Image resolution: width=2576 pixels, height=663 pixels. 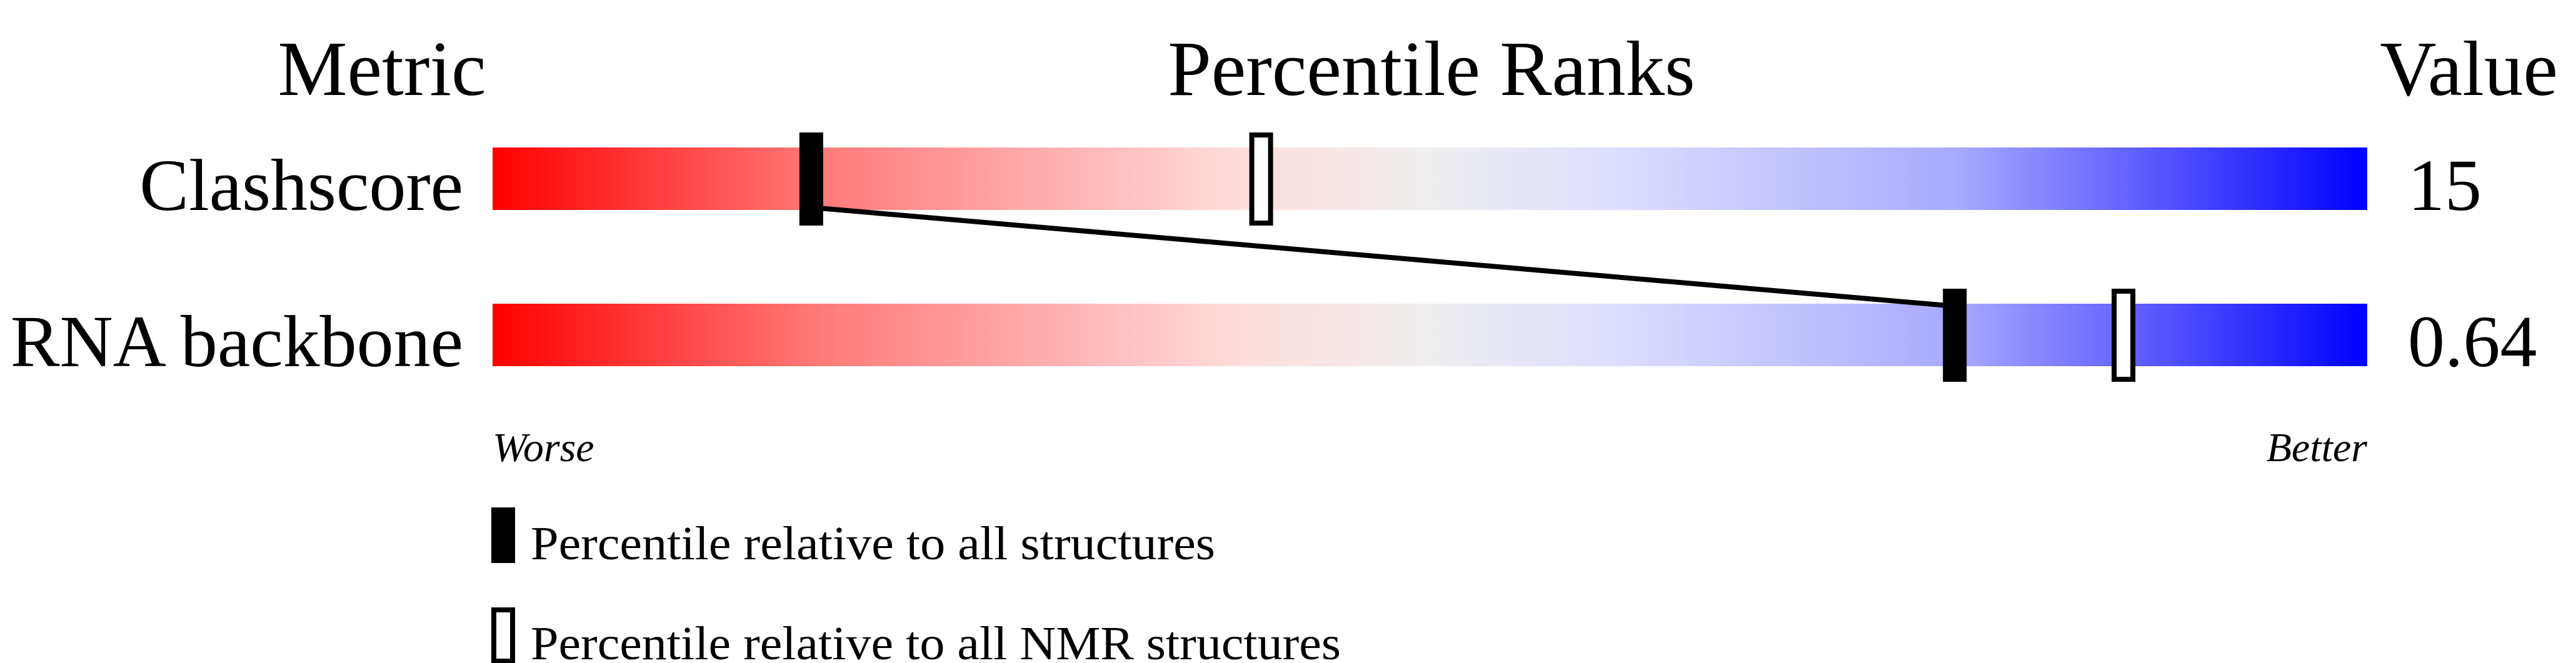 What do you see at coordinates (2445, 185) in the screenshot?
I see `metric-value: 15` at bounding box center [2445, 185].